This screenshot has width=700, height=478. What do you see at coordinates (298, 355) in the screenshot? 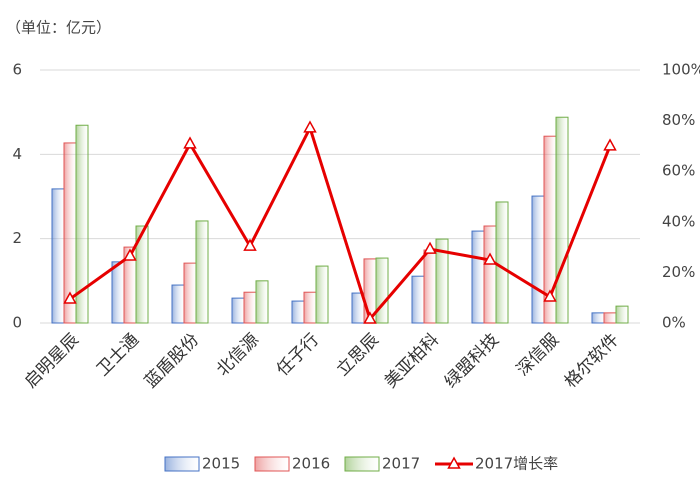
I see `x-tick-label: 任子行` at bounding box center [298, 355].